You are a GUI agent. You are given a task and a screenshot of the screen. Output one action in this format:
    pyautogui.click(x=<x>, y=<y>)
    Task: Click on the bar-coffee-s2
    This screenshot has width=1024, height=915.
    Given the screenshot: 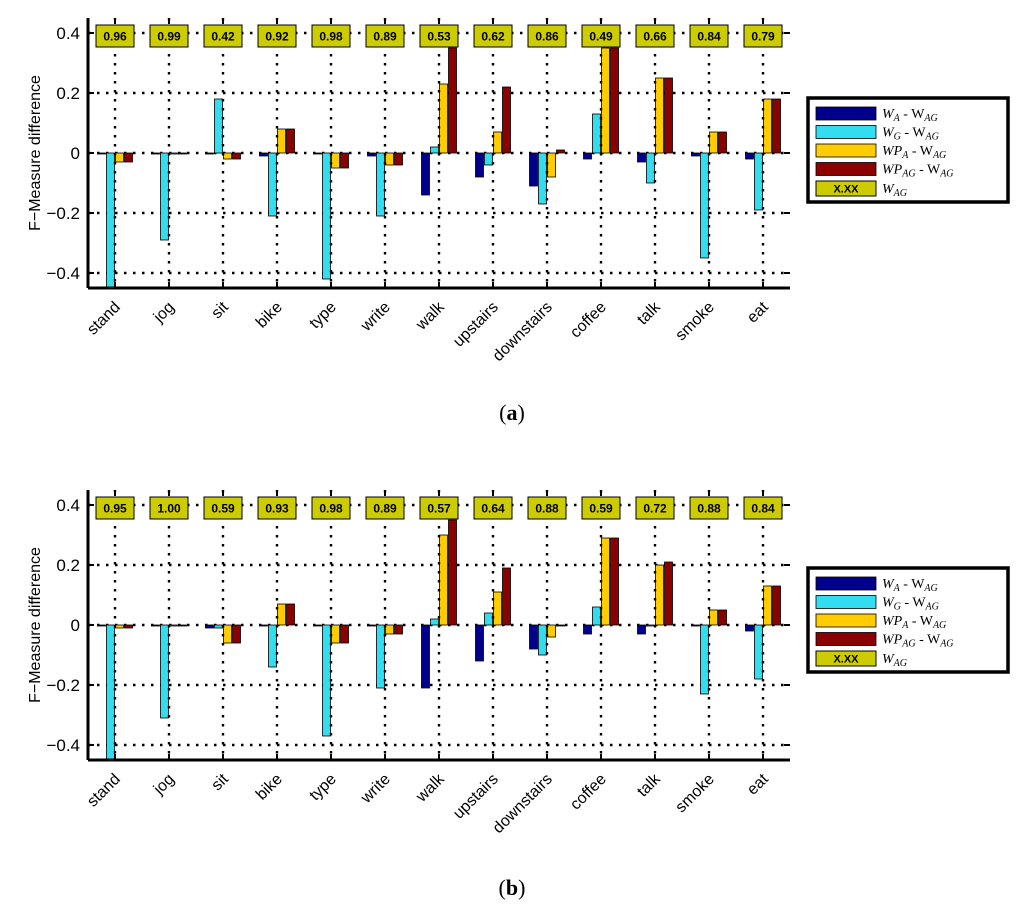 What is the action you would take?
    pyautogui.click(x=605, y=581)
    